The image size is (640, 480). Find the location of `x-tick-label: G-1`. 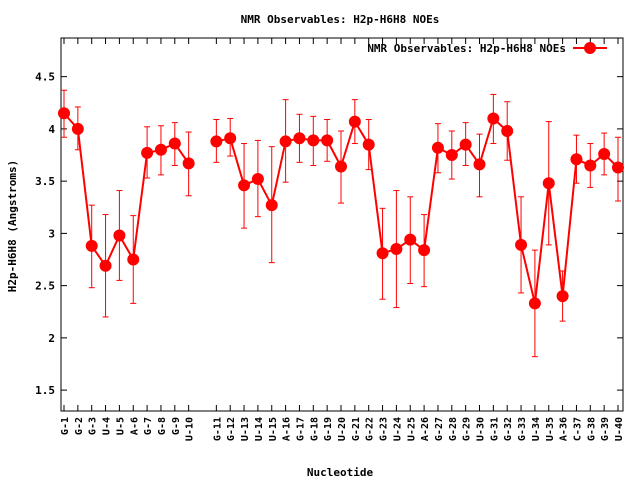

x-tick-label: G-1 is located at coordinates (65, 426).